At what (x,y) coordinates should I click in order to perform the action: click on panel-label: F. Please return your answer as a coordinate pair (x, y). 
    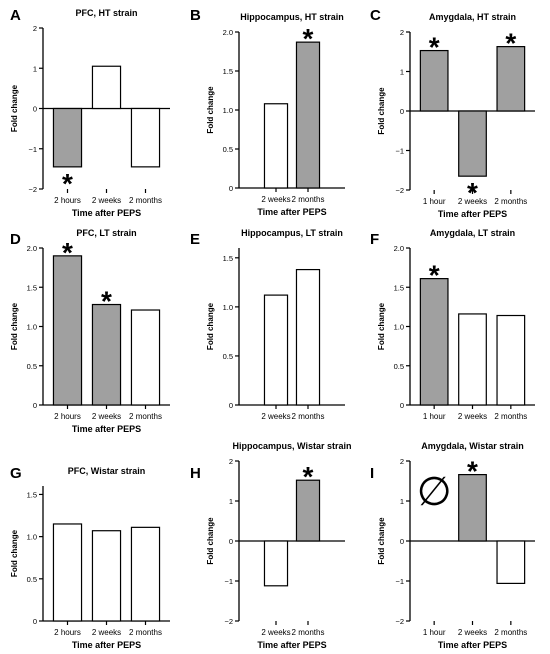
    Looking at the image, I should click on (374, 239).